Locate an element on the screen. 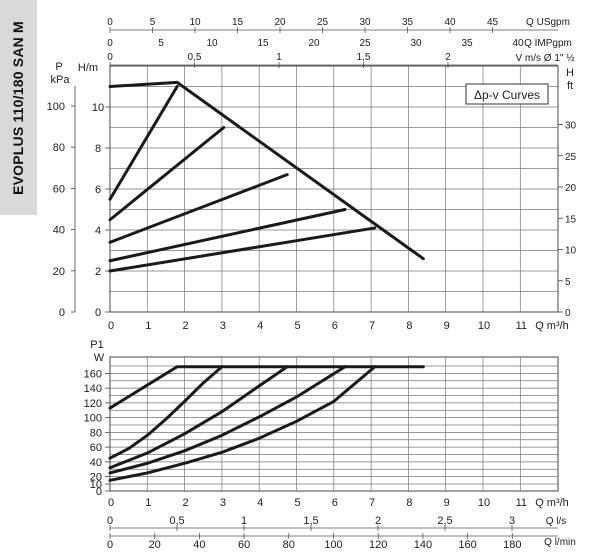 The height and width of the screenshot is (557, 590). upper-x-axis-label: Q m³/h is located at coordinates (552, 326).